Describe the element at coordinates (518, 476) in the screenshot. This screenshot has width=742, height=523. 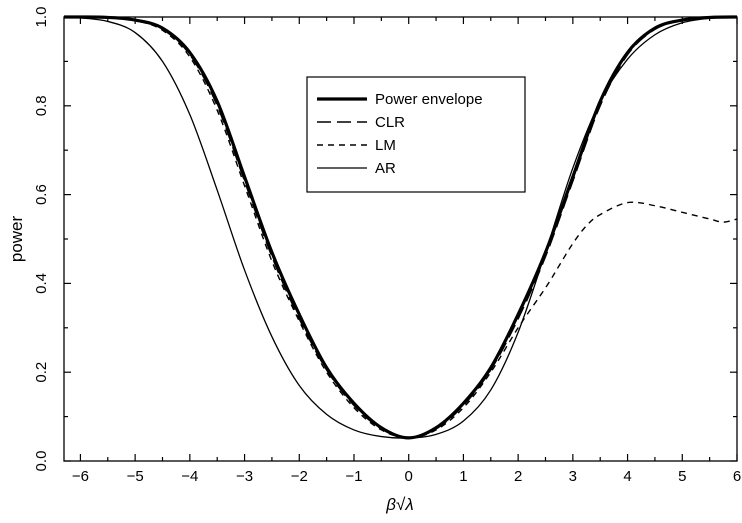
I see `x-tick-label: 2` at that location.